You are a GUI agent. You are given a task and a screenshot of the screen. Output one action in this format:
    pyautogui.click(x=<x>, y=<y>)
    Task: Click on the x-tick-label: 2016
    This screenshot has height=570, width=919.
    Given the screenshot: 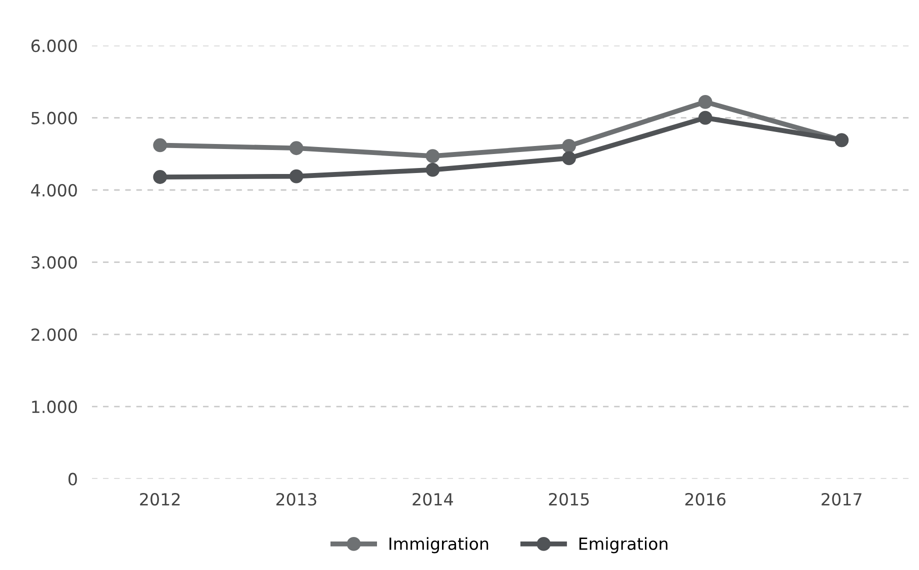 What is the action you would take?
    pyautogui.click(x=705, y=499)
    